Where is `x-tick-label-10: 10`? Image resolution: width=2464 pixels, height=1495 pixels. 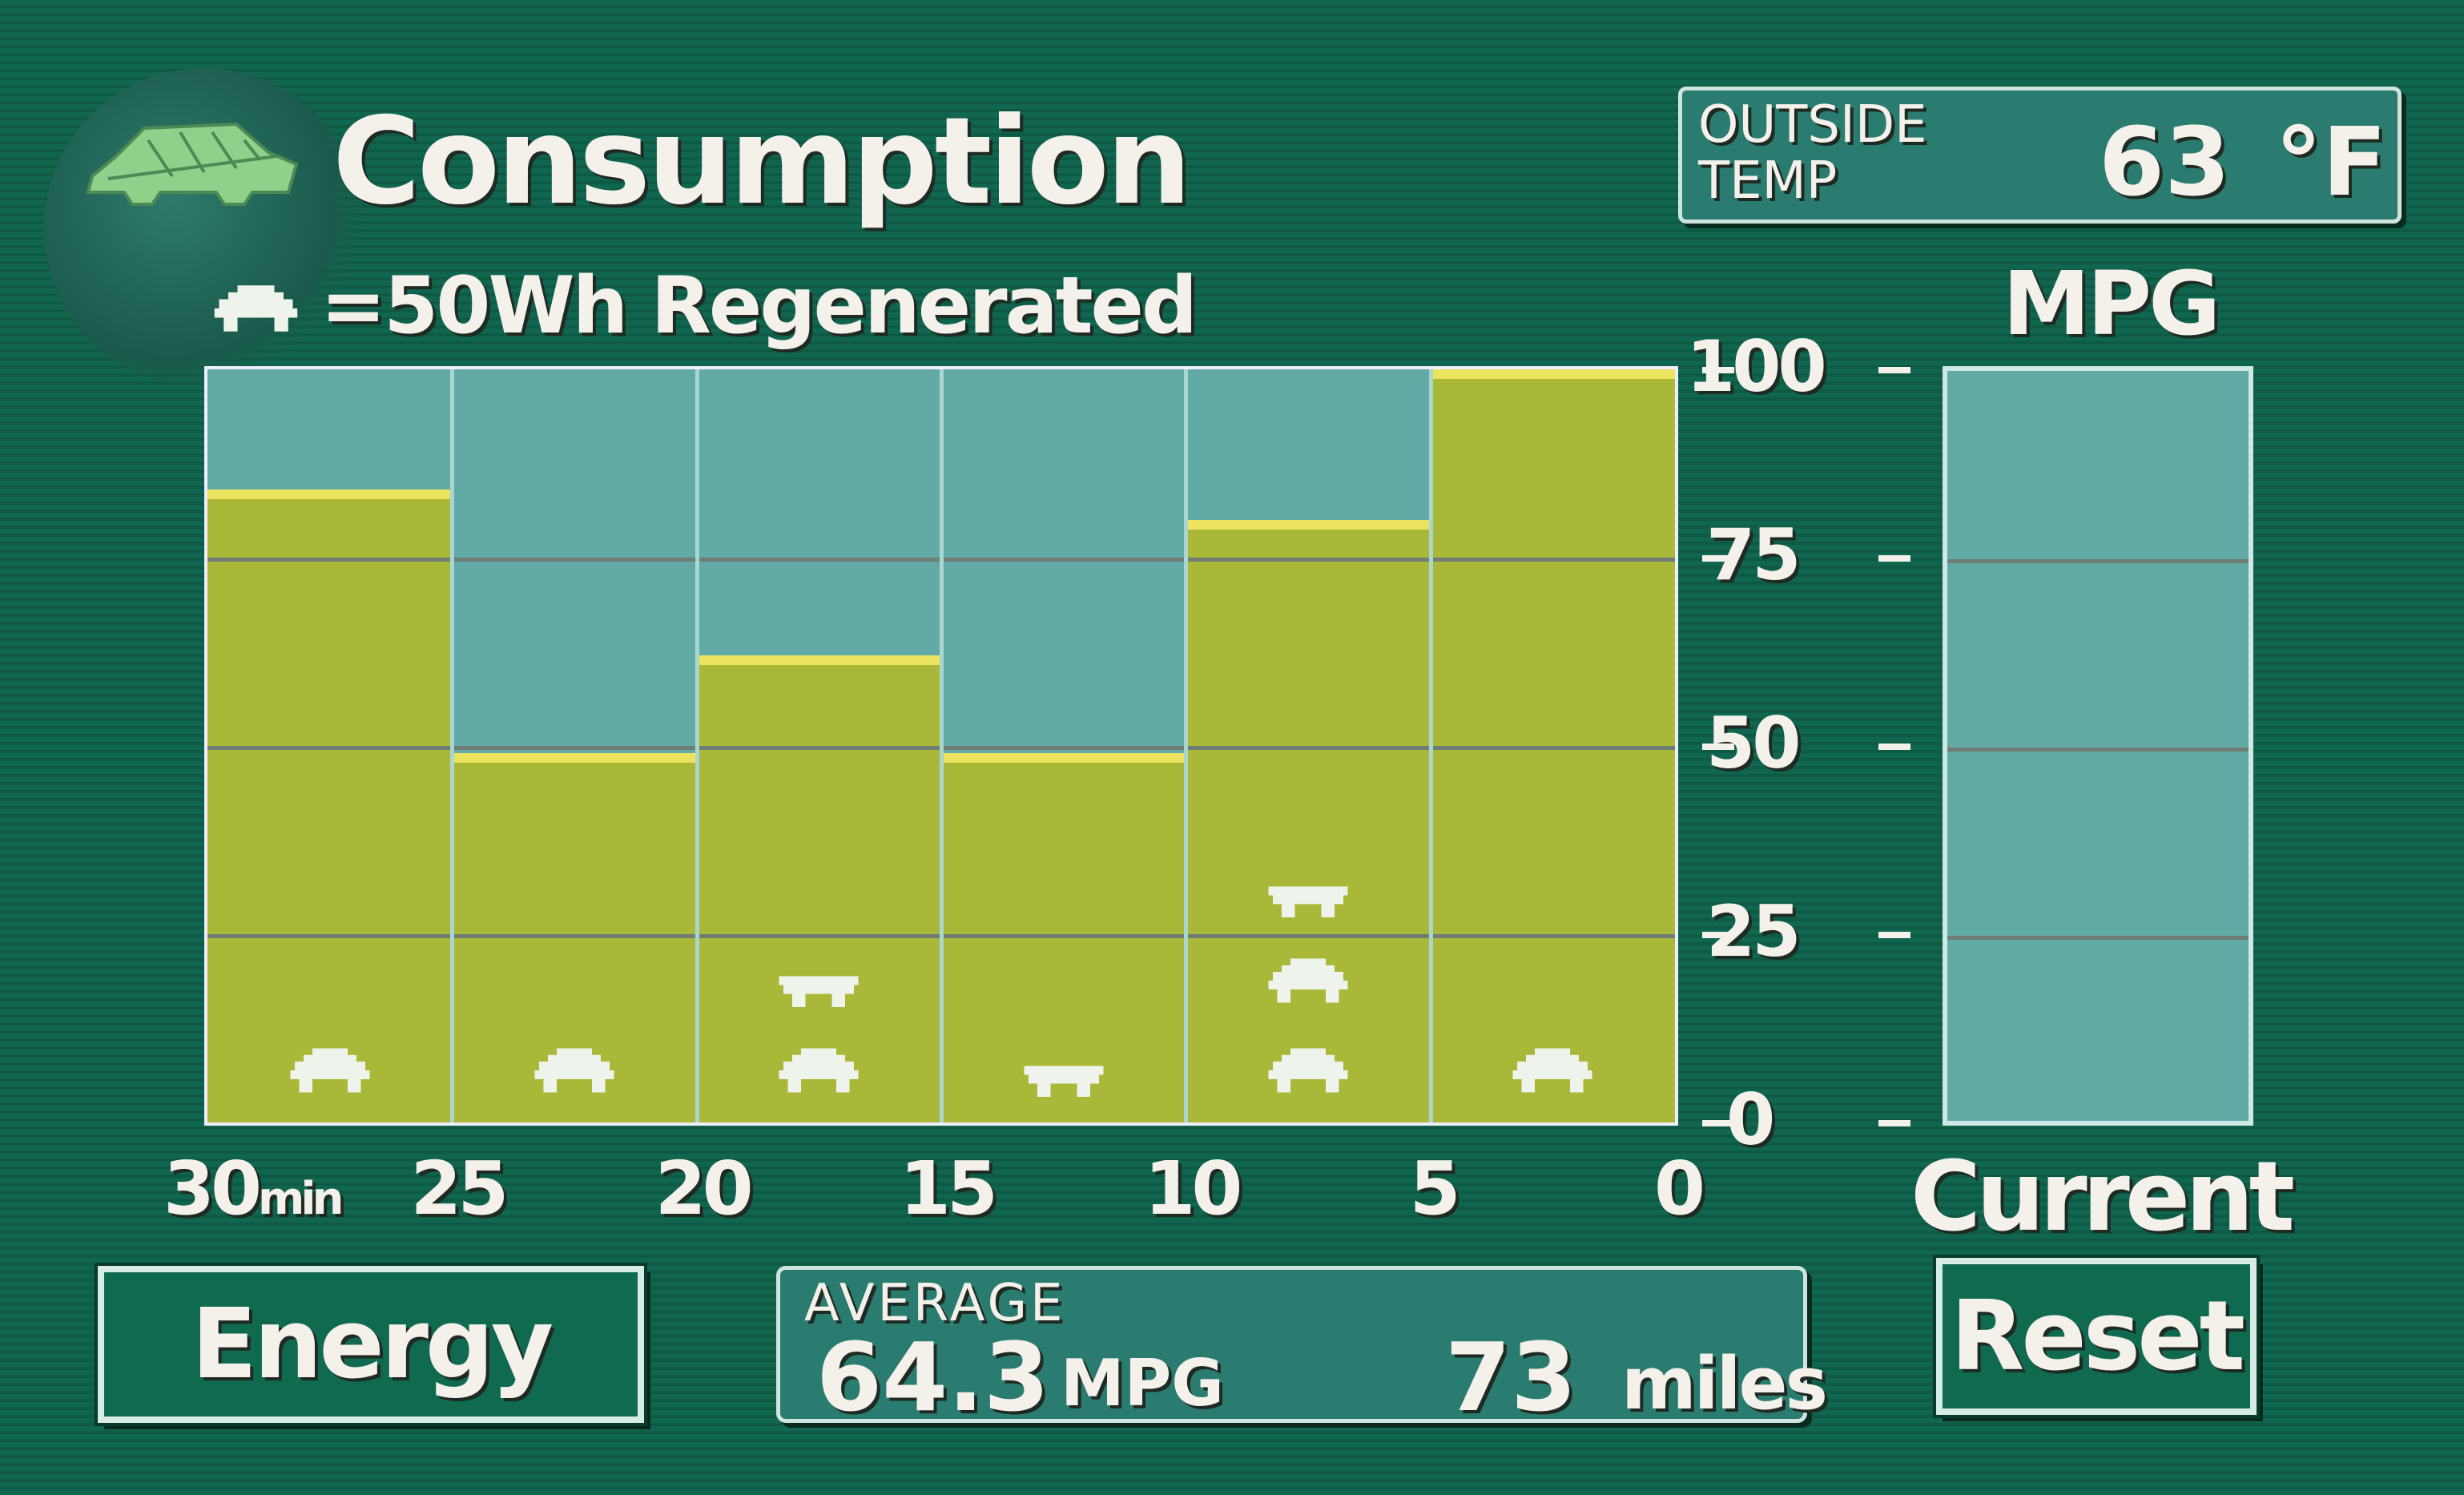 x-tick-label-10: 10 is located at coordinates (1193, 1188).